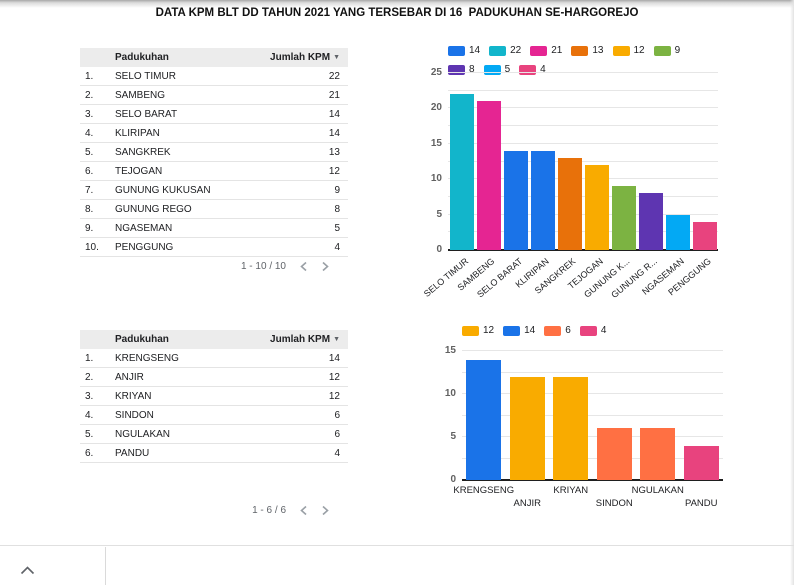  I want to click on x-tick-label: KRENGSENG, so click(484, 490).